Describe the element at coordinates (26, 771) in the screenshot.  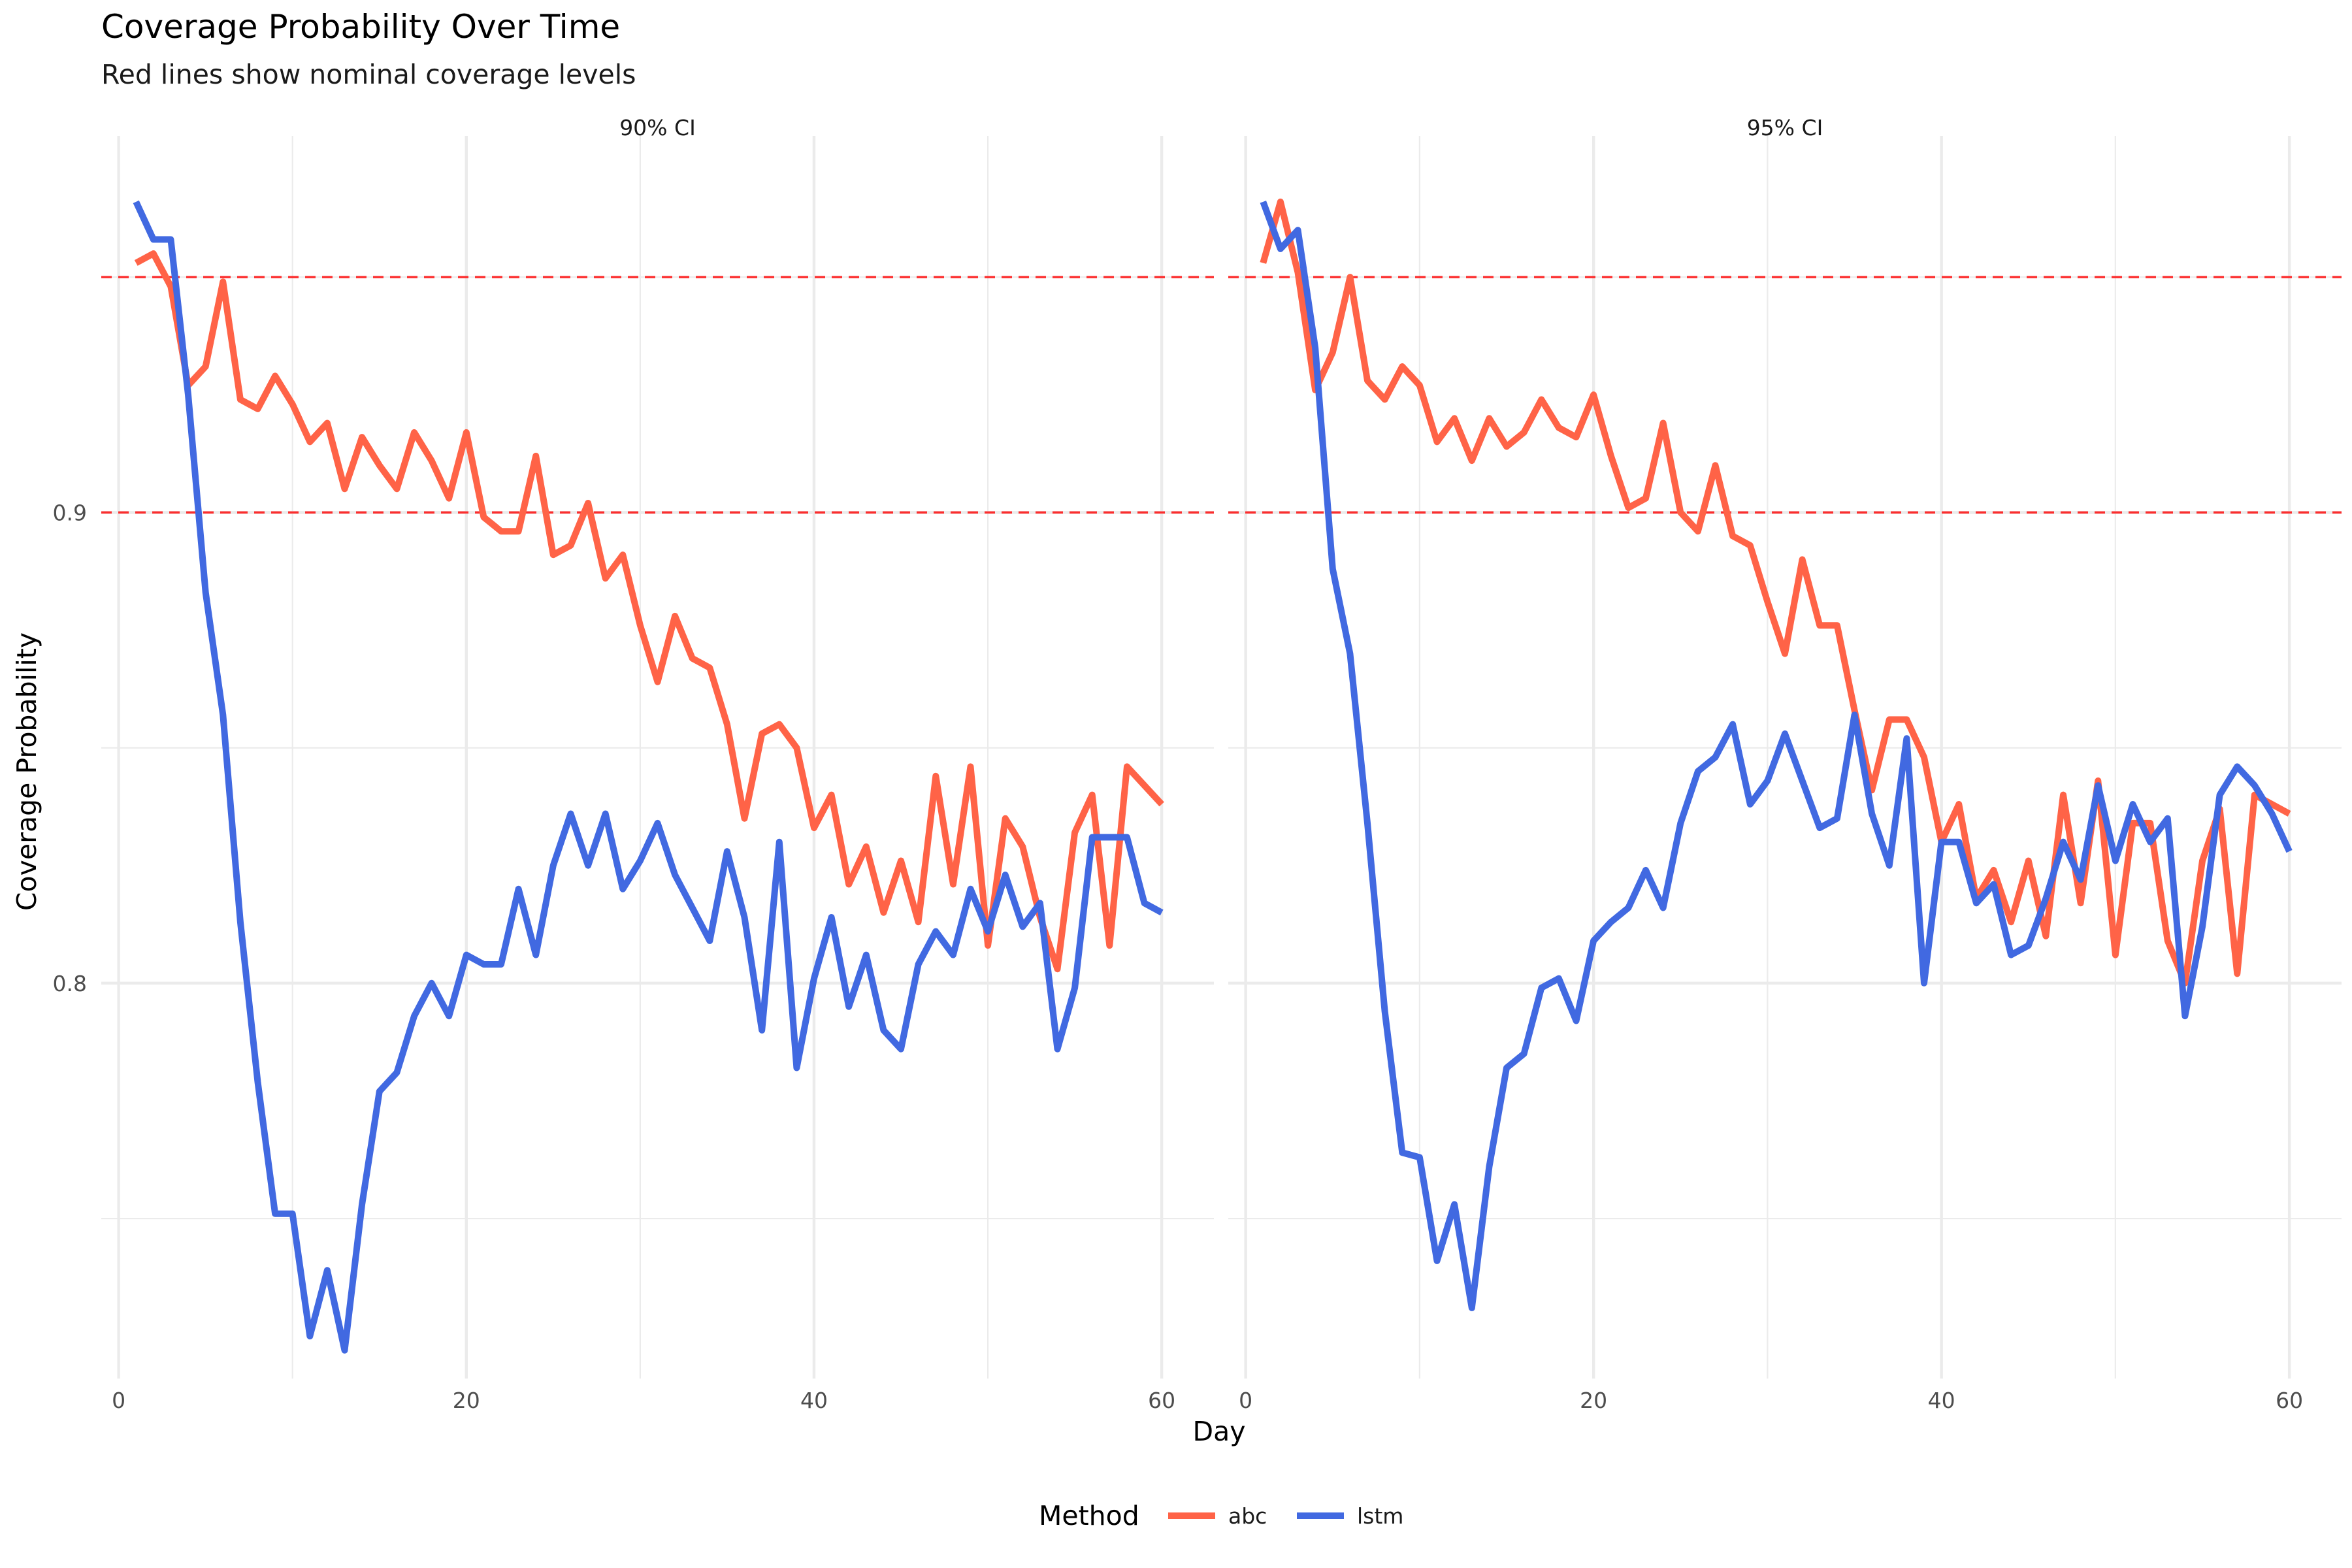
I see `y-axis-title: Coverage Probability` at that location.